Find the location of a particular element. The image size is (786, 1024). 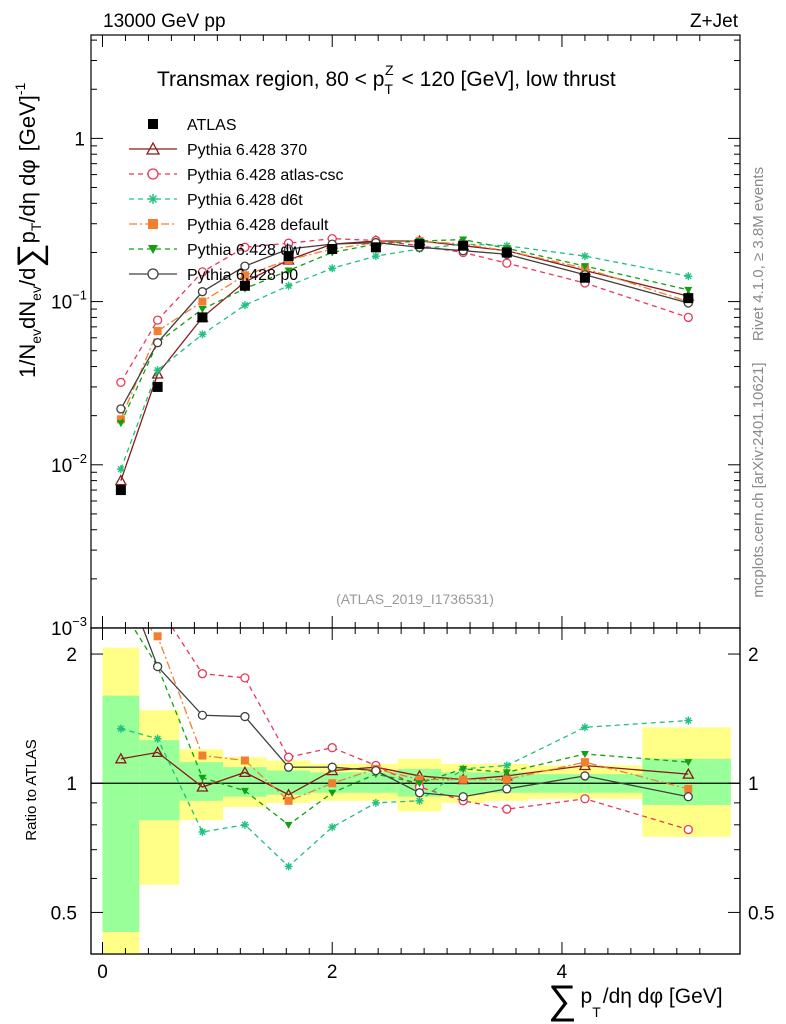

legend-label: Pythia 6.428 default is located at coordinates (258, 225).